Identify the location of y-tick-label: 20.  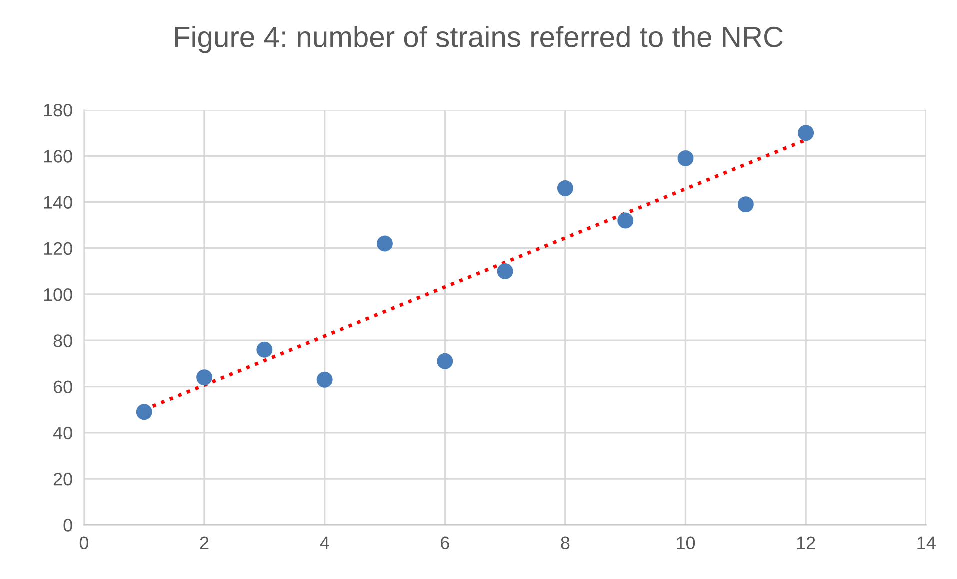
(63, 479).